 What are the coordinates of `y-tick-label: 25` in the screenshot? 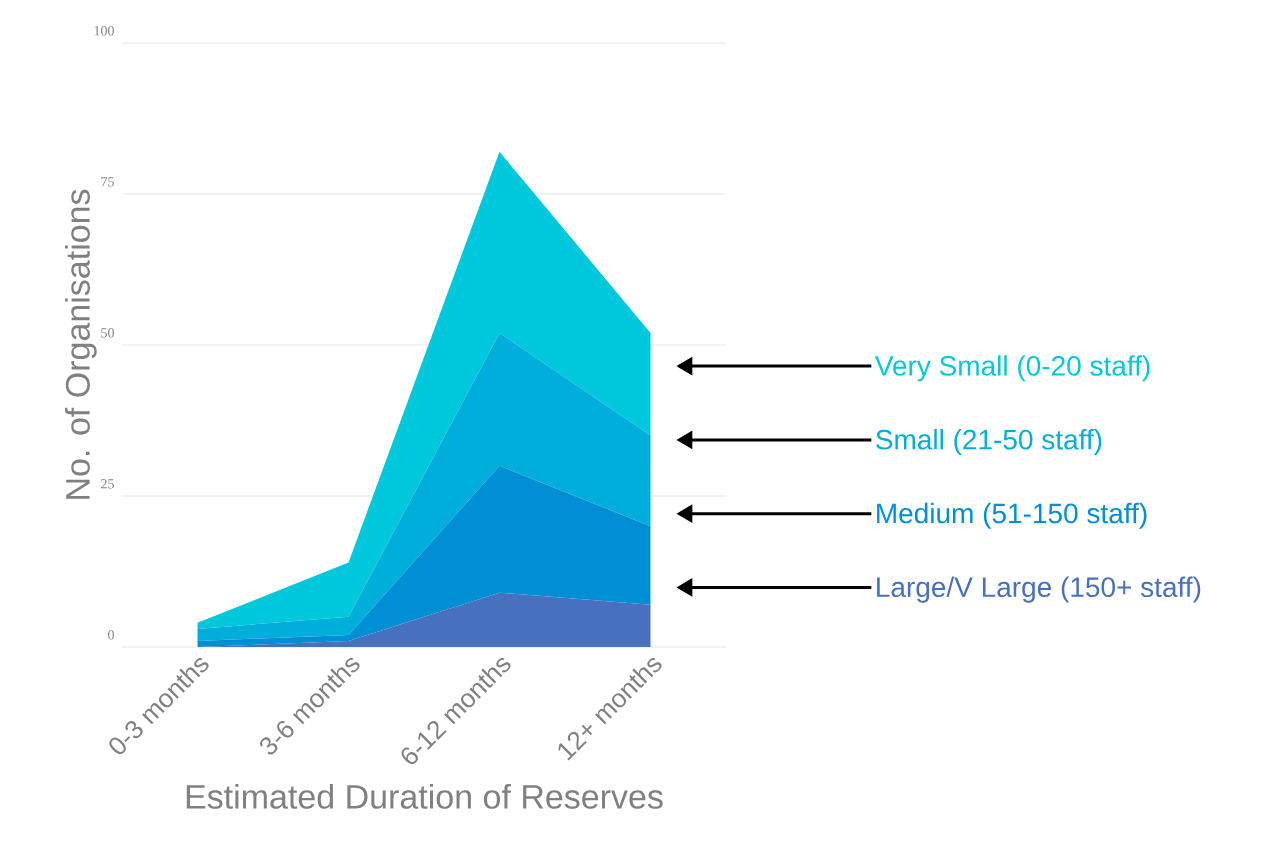 It's located at (107, 484).